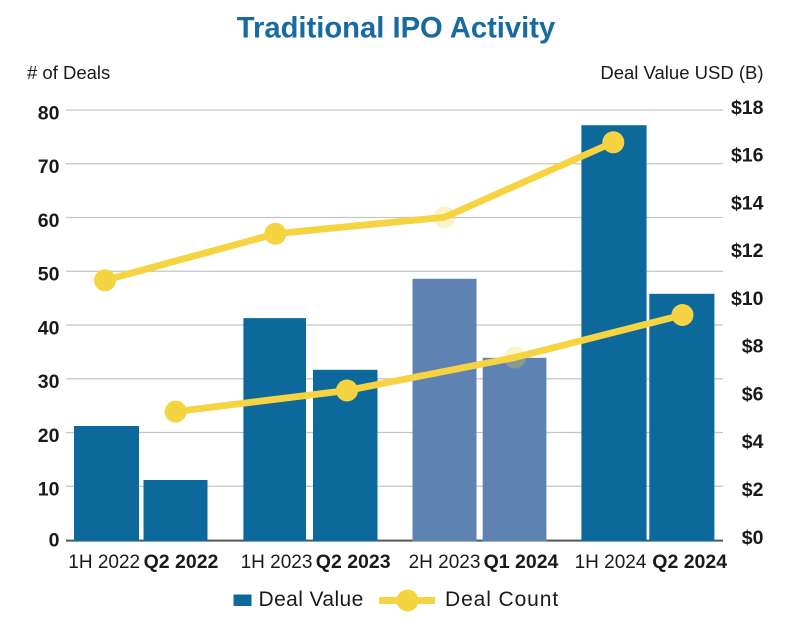 Image resolution: width=800 pixels, height=629 pixels. What do you see at coordinates (747, 299) in the screenshot?
I see `svg-text: $10` at bounding box center [747, 299].